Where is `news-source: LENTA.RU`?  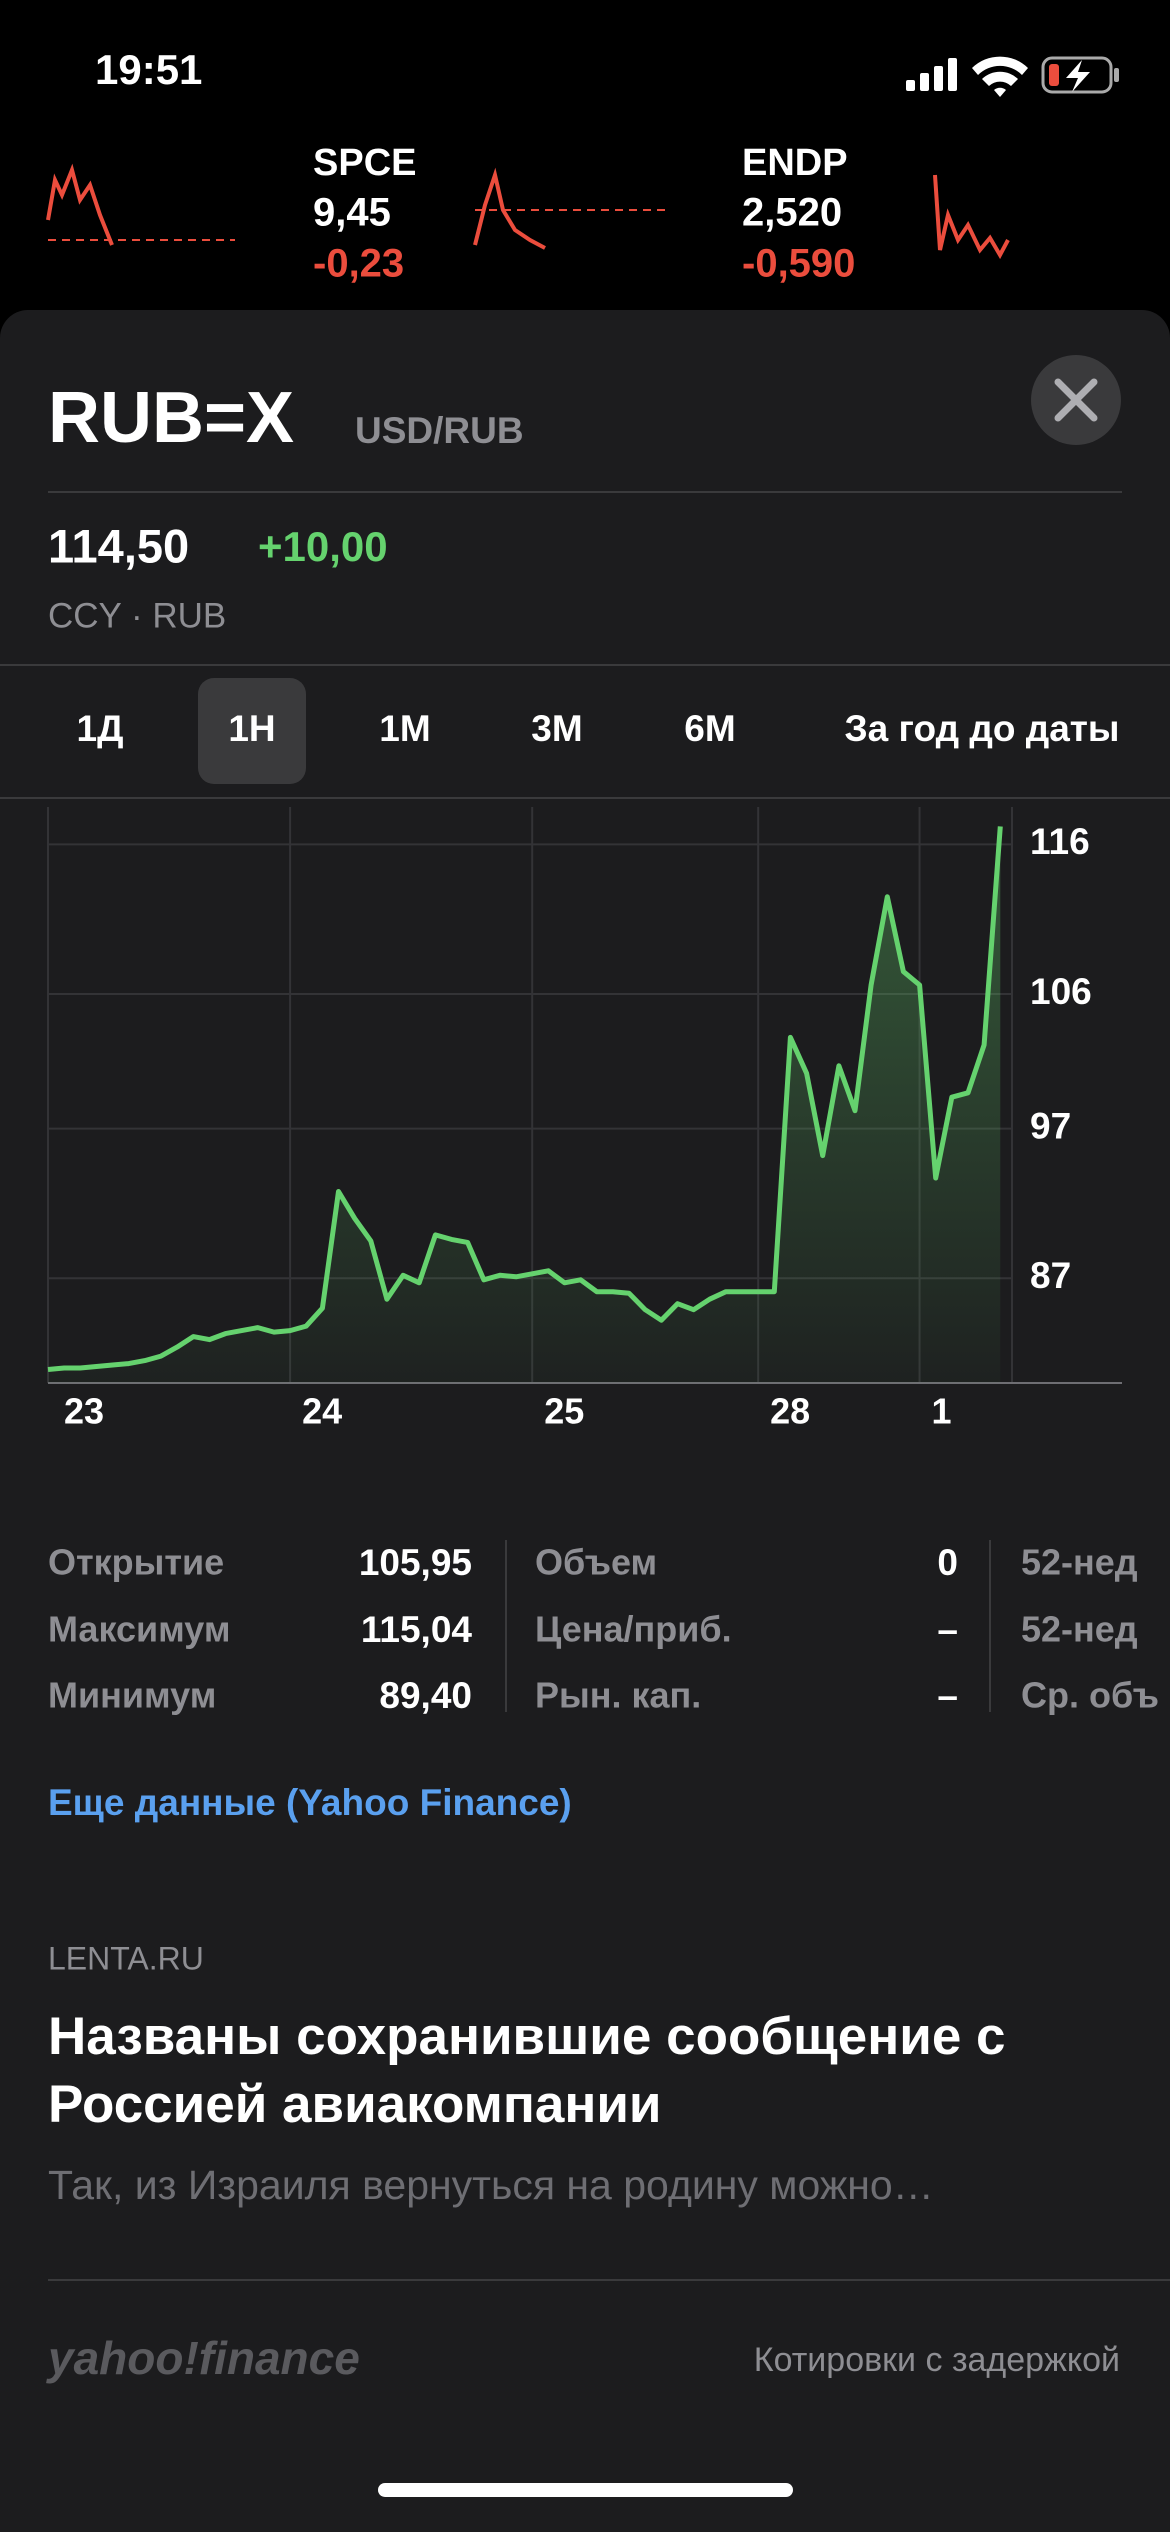 news-source: LENTA.RU is located at coordinates (126, 1958).